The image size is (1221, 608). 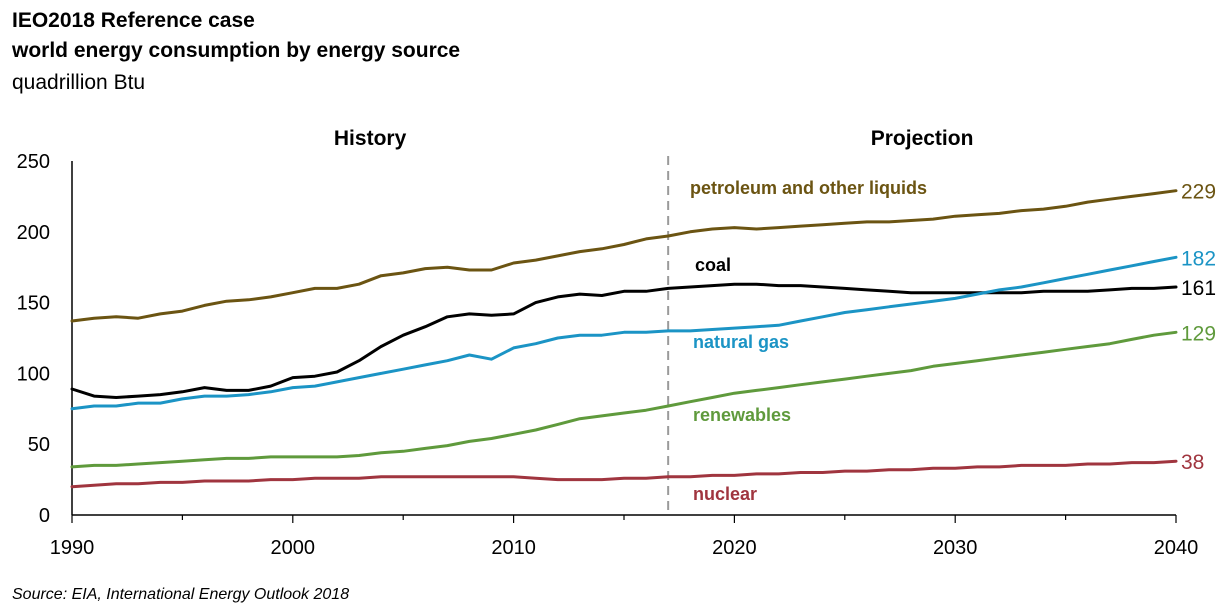 What do you see at coordinates (1198, 258) in the screenshot?
I see `series-end-label: 182` at bounding box center [1198, 258].